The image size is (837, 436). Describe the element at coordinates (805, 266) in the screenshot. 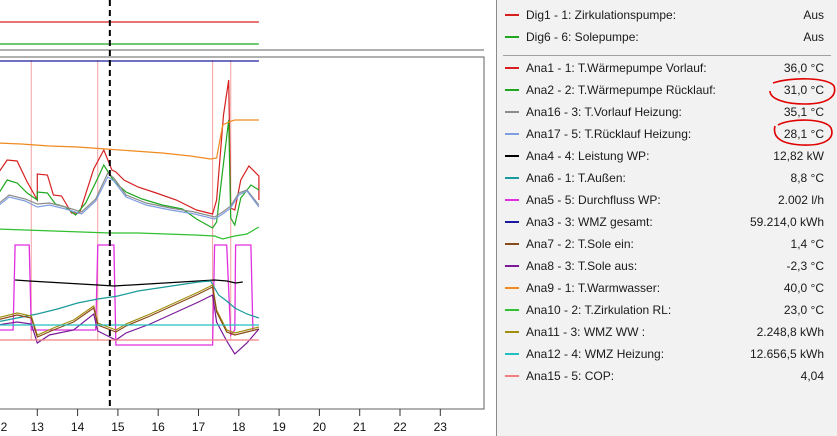

I see `legend-value: -2,3 °C` at that location.